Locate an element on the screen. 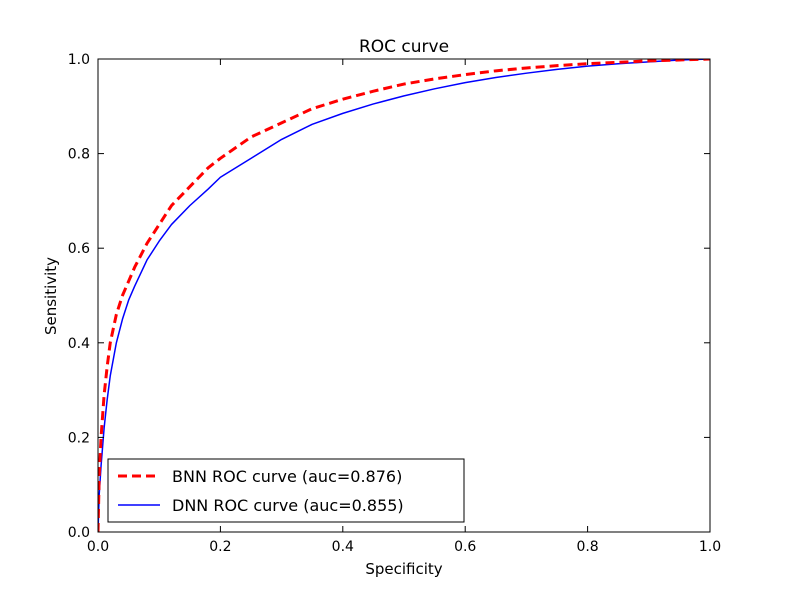 This screenshot has width=789, height=592. legend-box is located at coordinates (286, 490).